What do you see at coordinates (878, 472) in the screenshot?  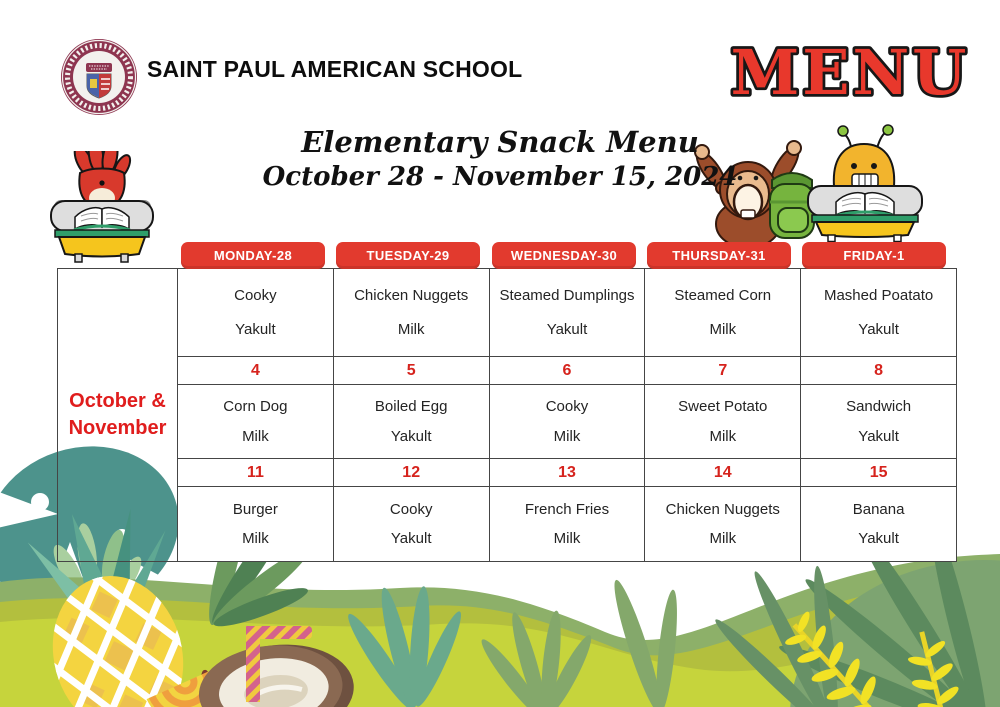 I see `date-cell: 15` at bounding box center [878, 472].